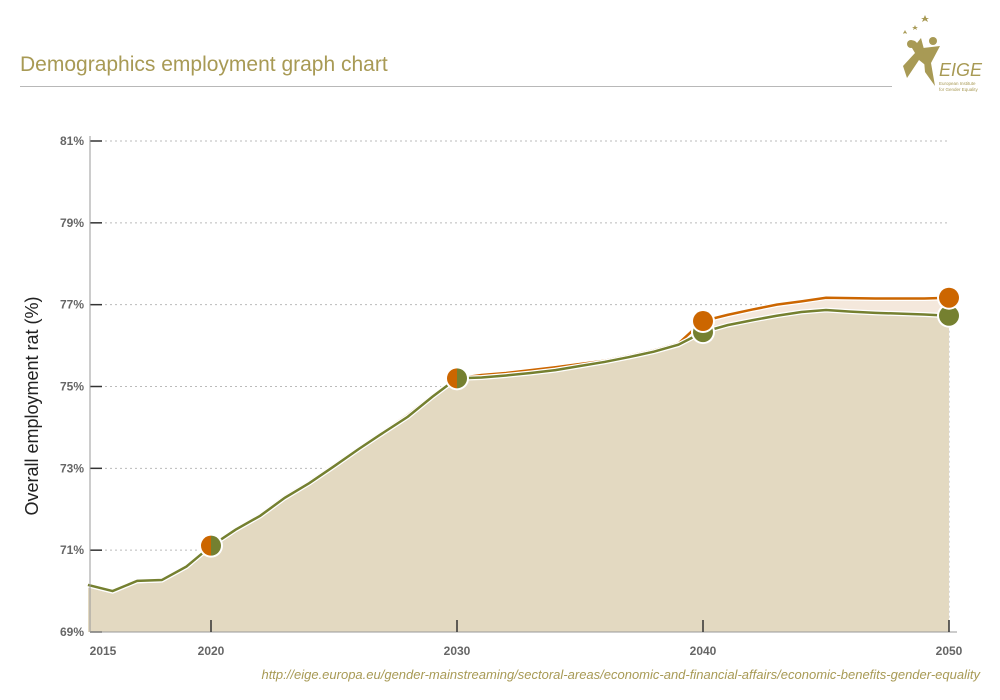 Image resolution: width=1000 pixels, height=700 pixels. Describe the element at coordinates (457, 651) in the screenshot. I see `x-tick-label: 2030` at that location.